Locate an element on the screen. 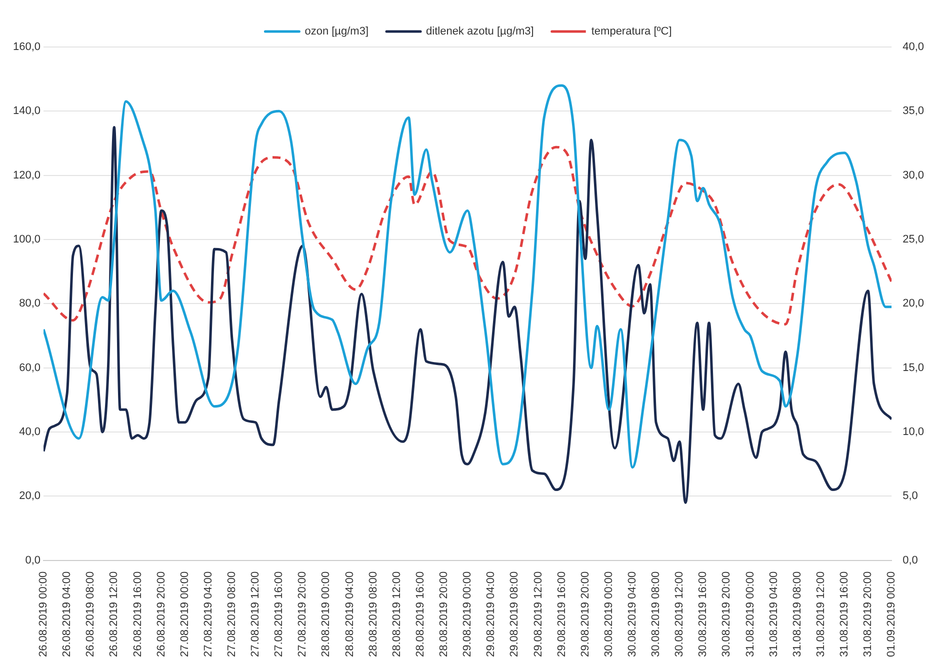 Image resolution: width=937 pixels, height=666 pixels. y2-tick-label: 5,0 is located at coordinates (910, 496).